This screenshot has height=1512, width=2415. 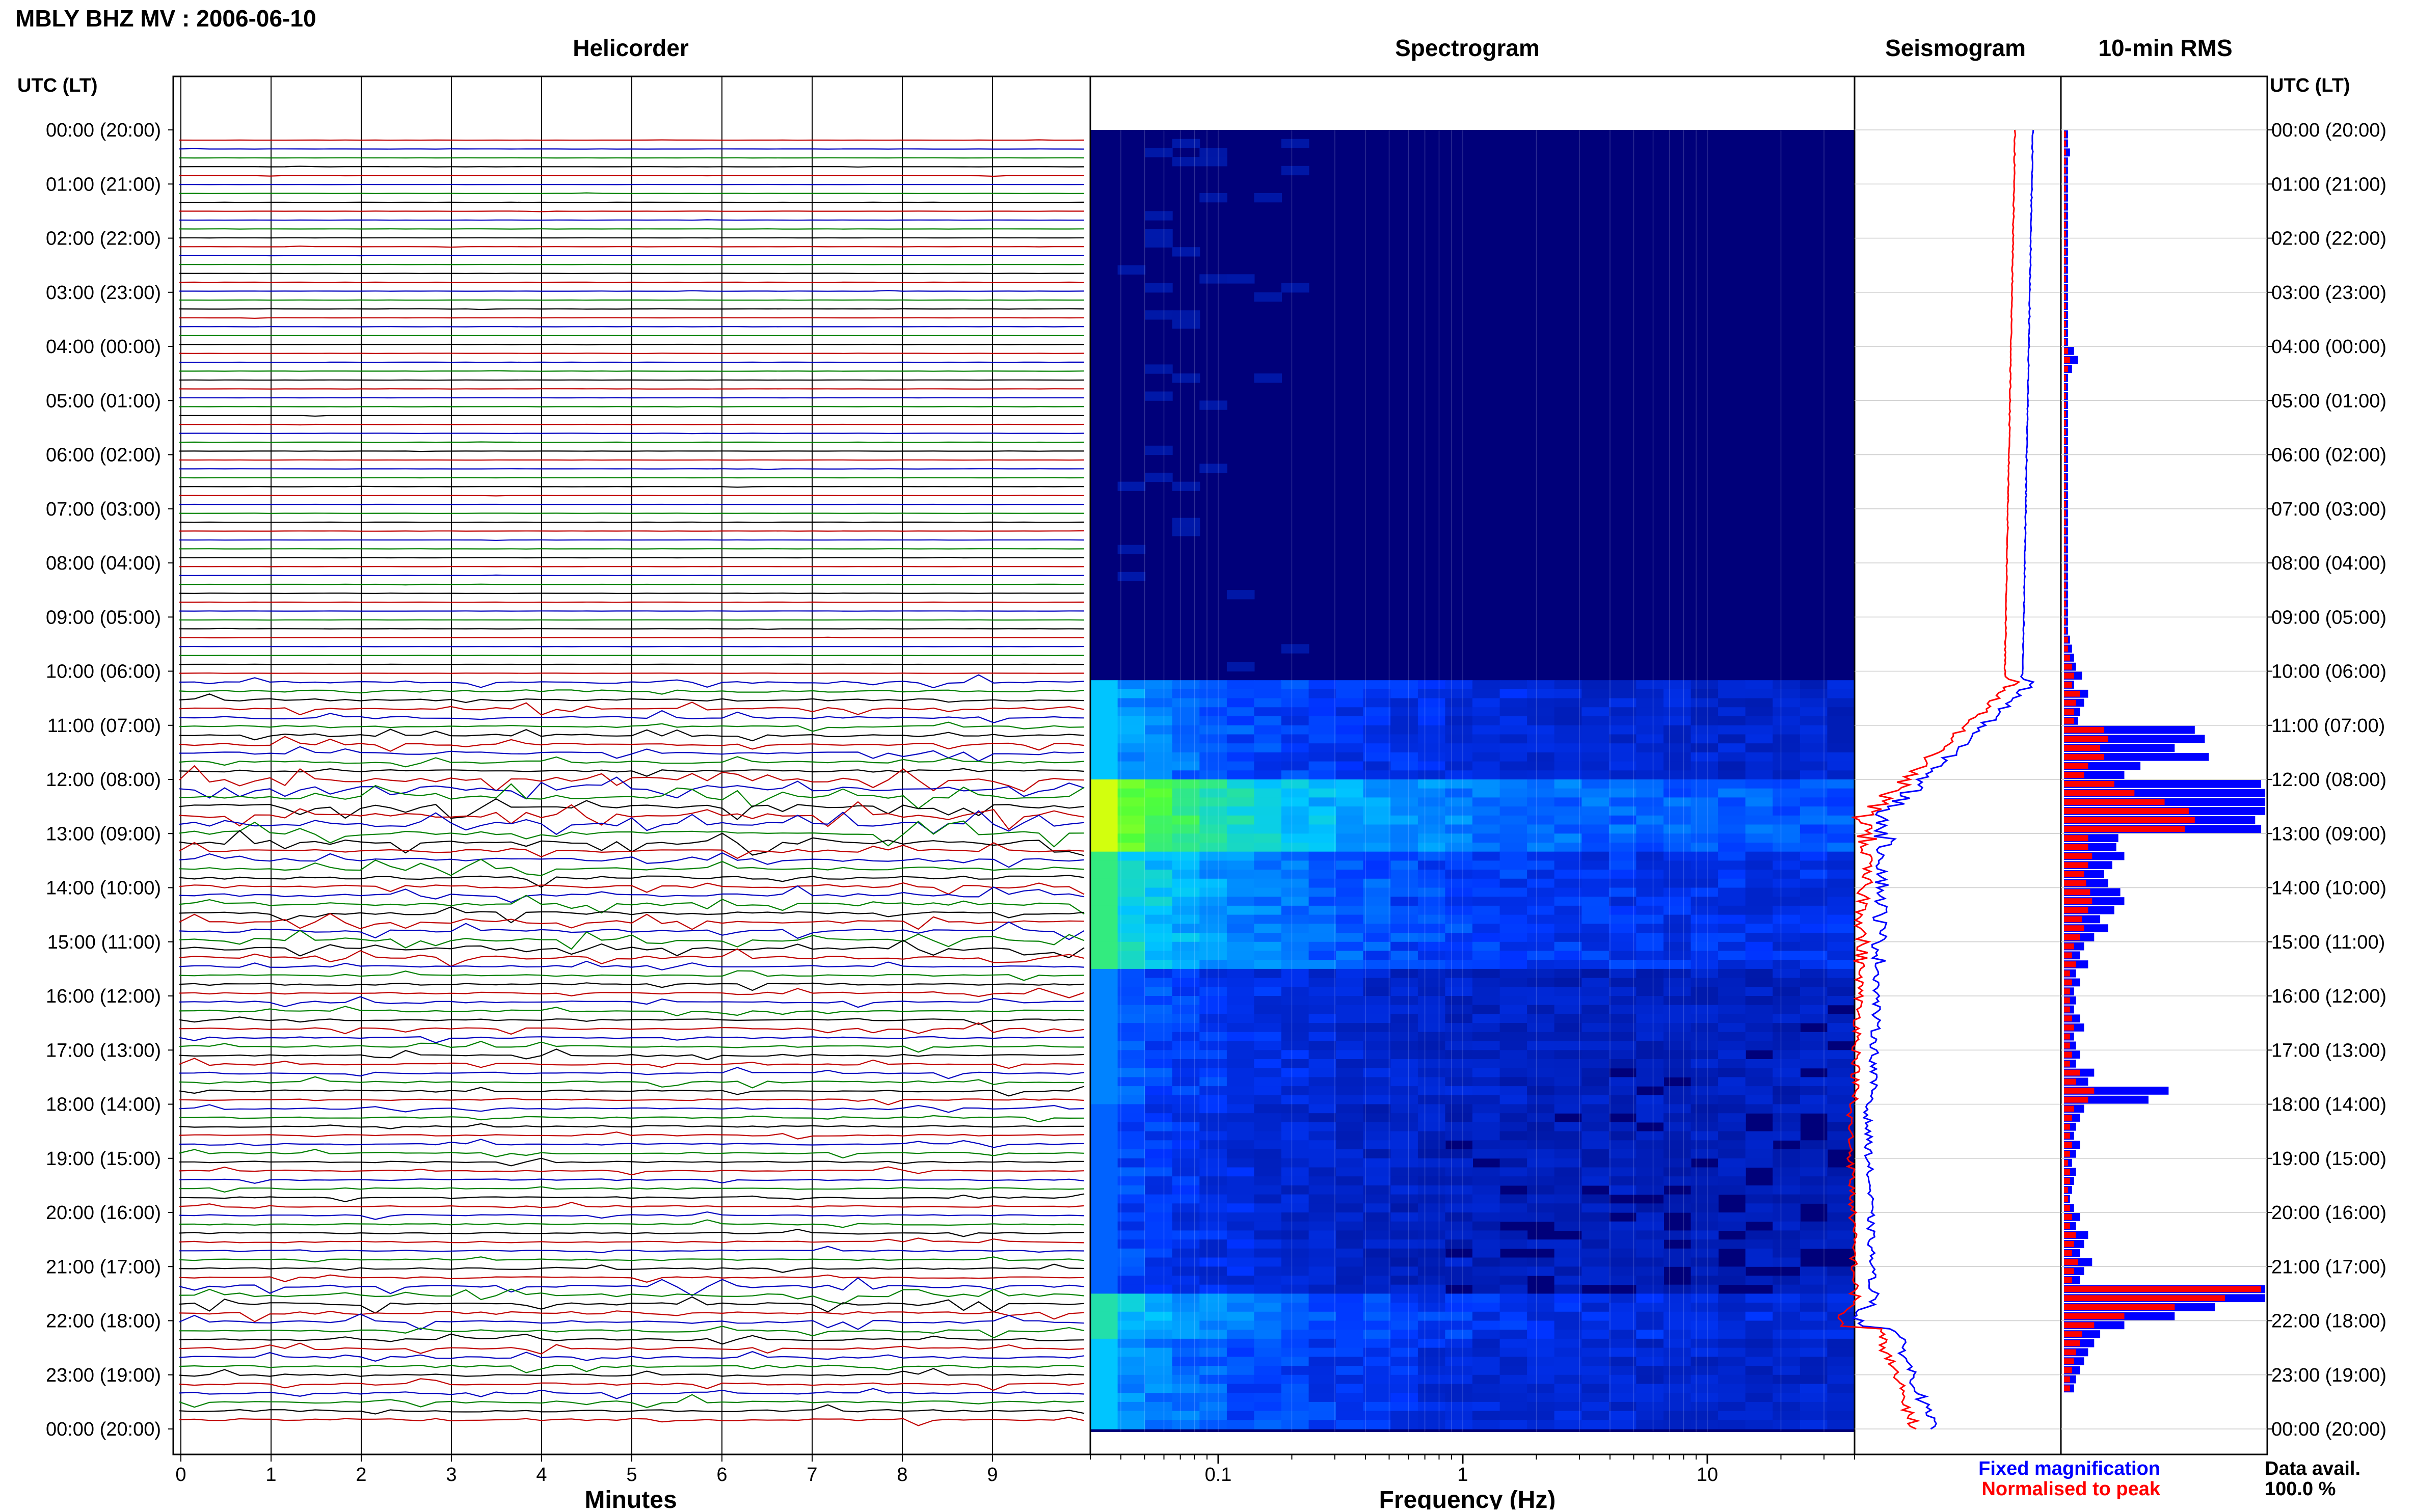 What do you see at coordinates (2328, 401) in the screenshot?
I see `time-tick-label: 05:00 (01:00)` at bounding box center [2328, 401].